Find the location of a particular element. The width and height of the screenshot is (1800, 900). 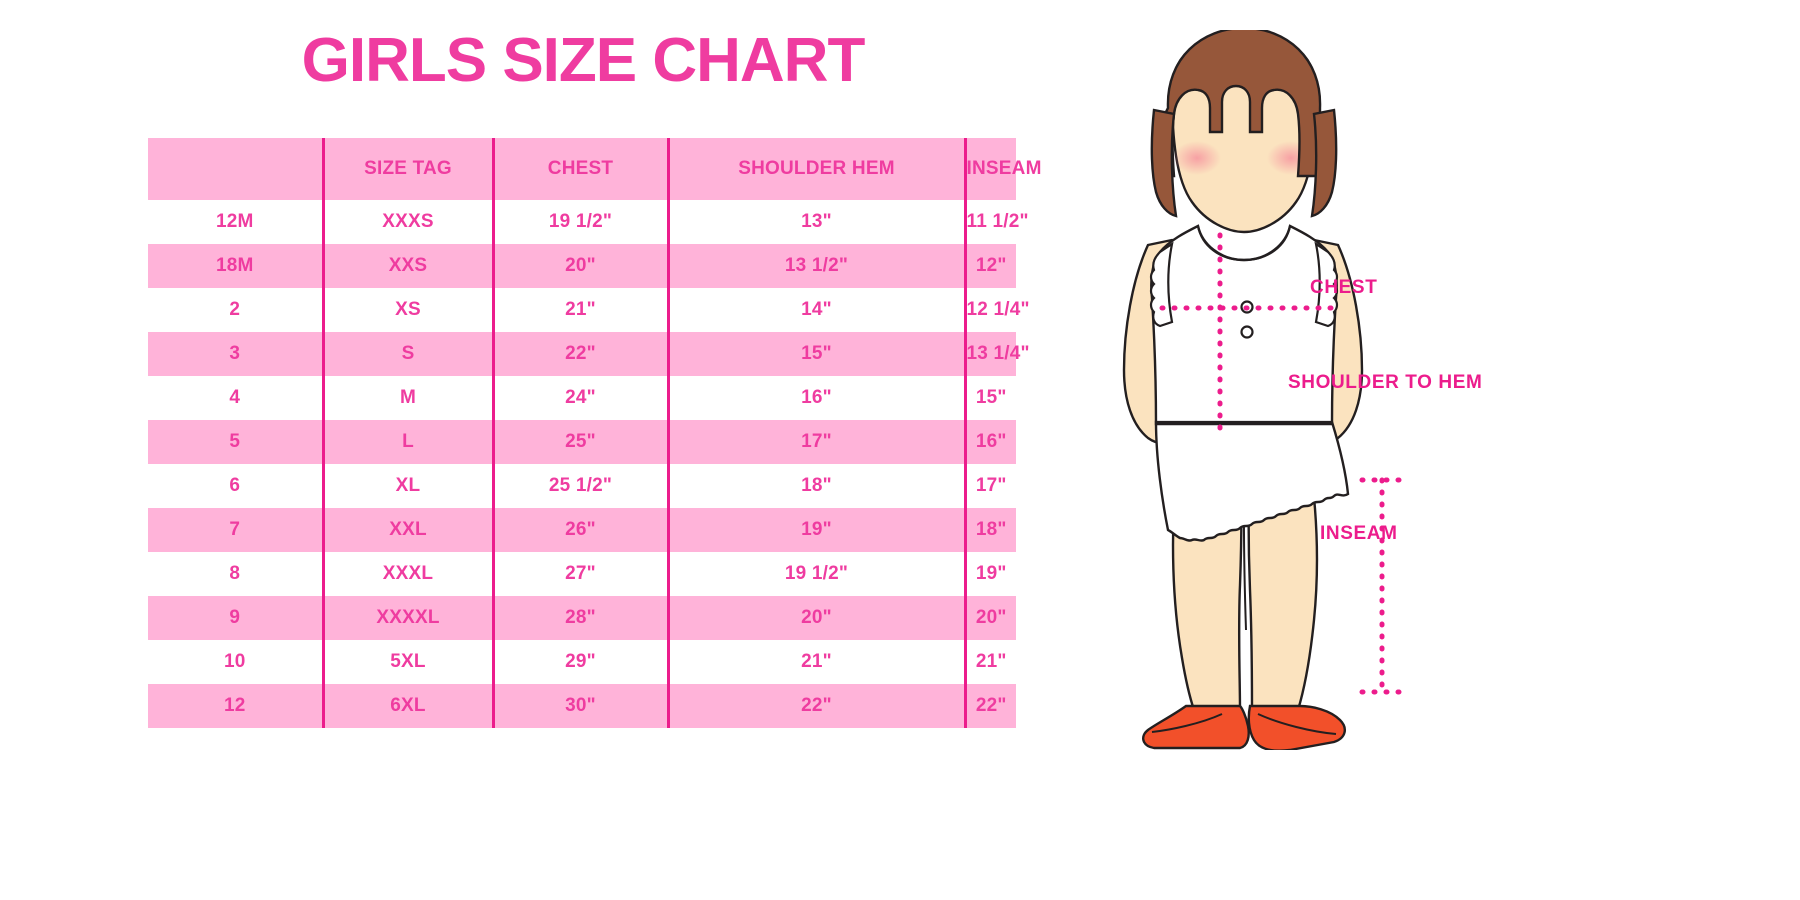

cell-inseam: 18" is located at coordinates (989, 530).